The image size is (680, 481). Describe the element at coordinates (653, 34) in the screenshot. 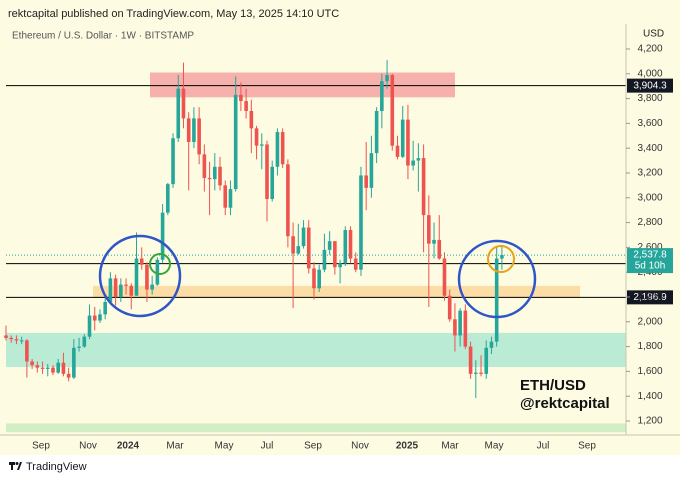

I see `currency: USD` at that location.